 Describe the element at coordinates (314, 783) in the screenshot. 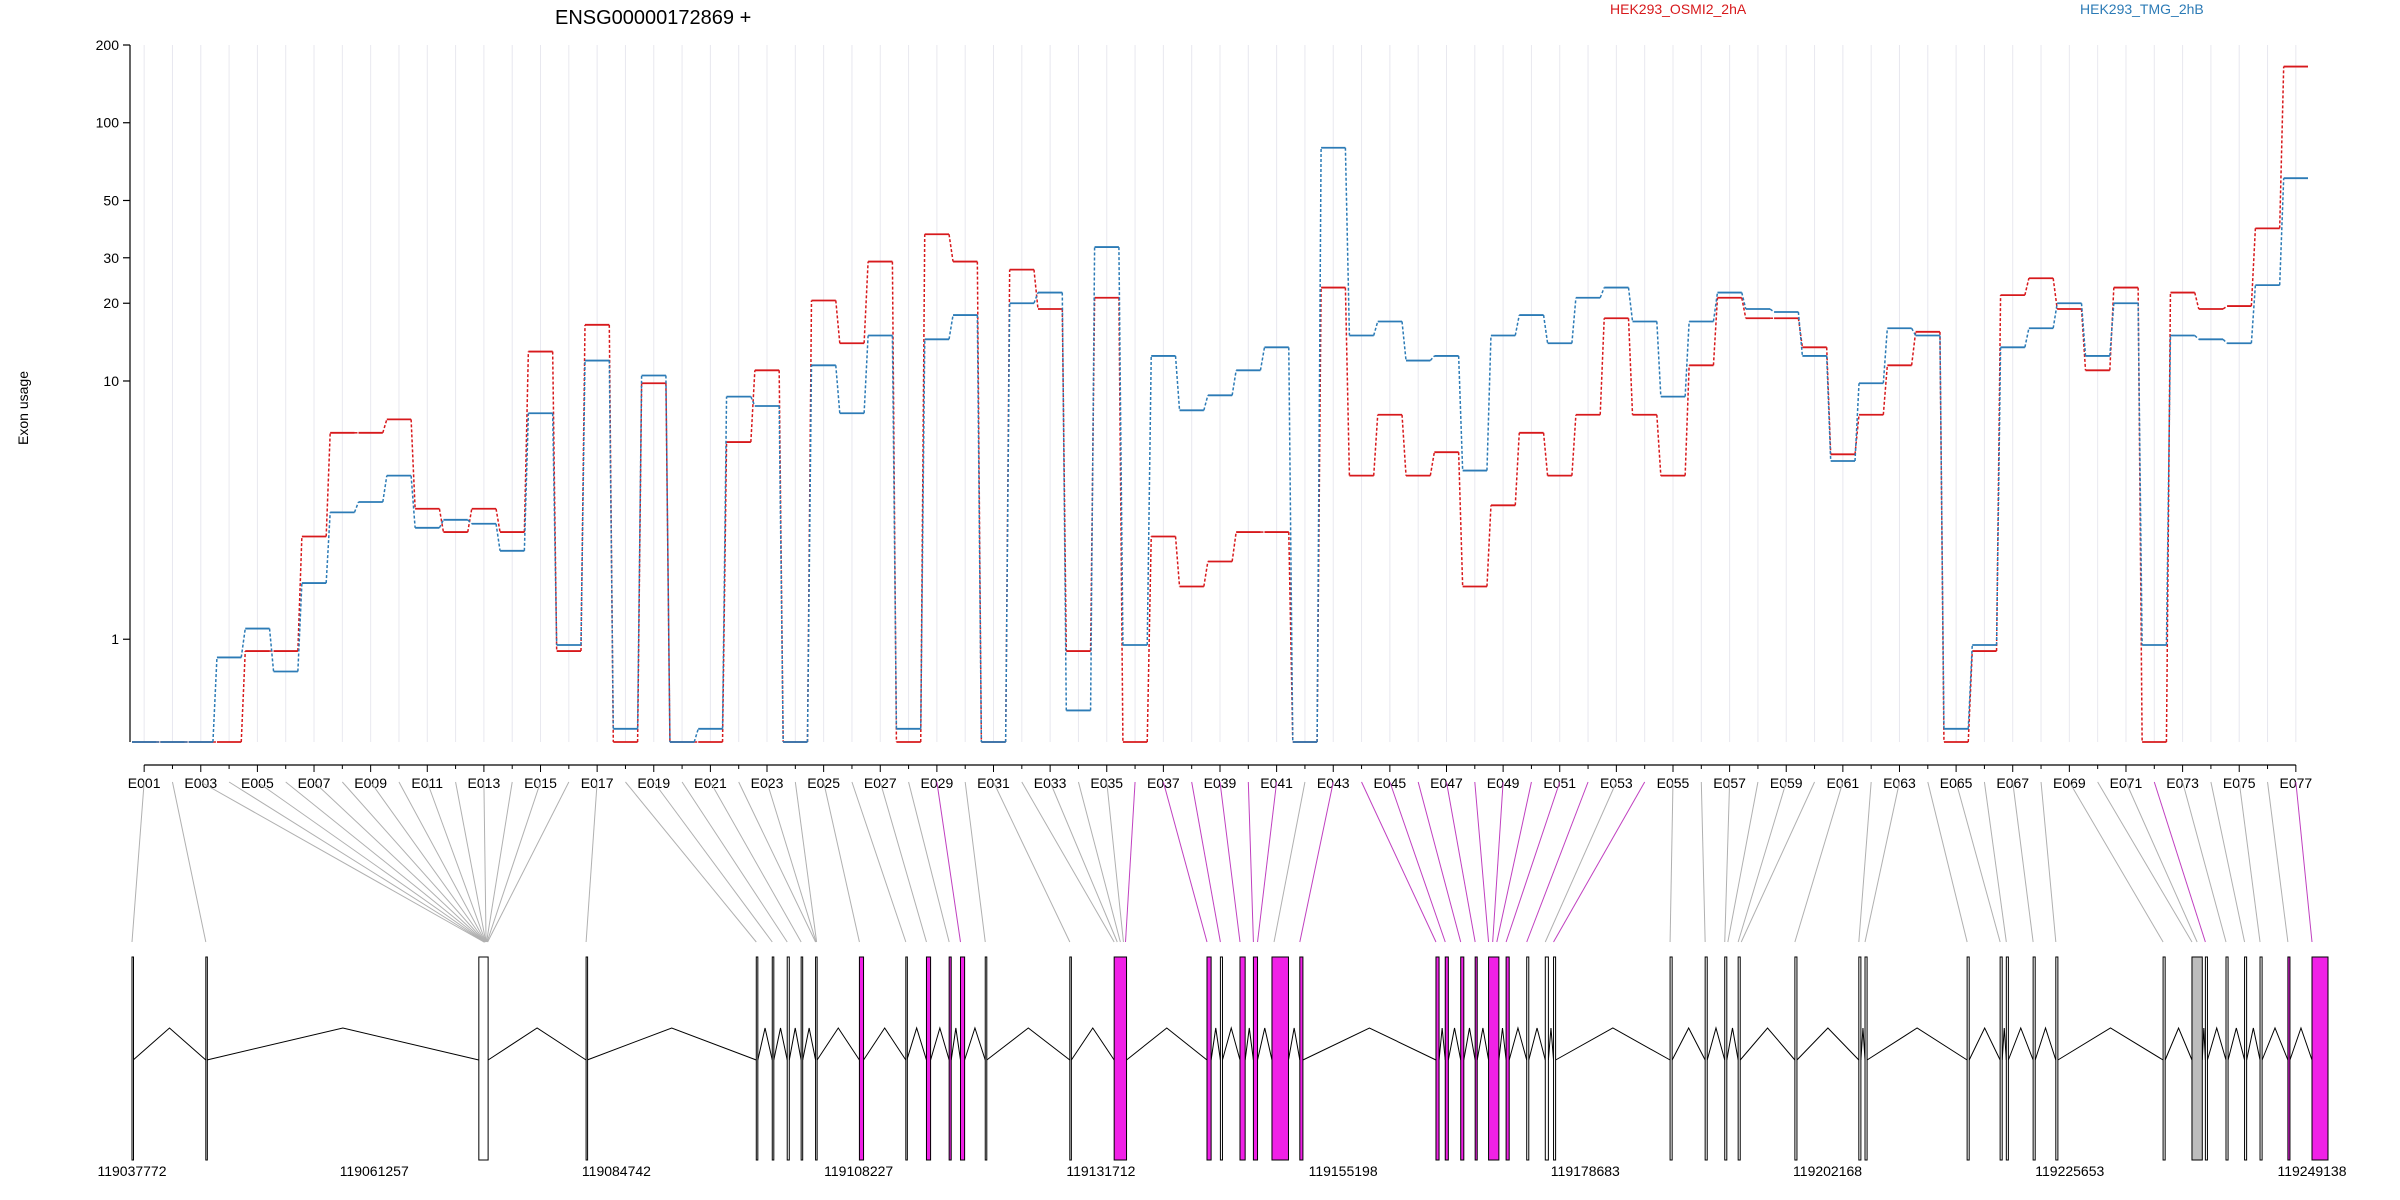

I see `x-tick-label: E007` at that location.